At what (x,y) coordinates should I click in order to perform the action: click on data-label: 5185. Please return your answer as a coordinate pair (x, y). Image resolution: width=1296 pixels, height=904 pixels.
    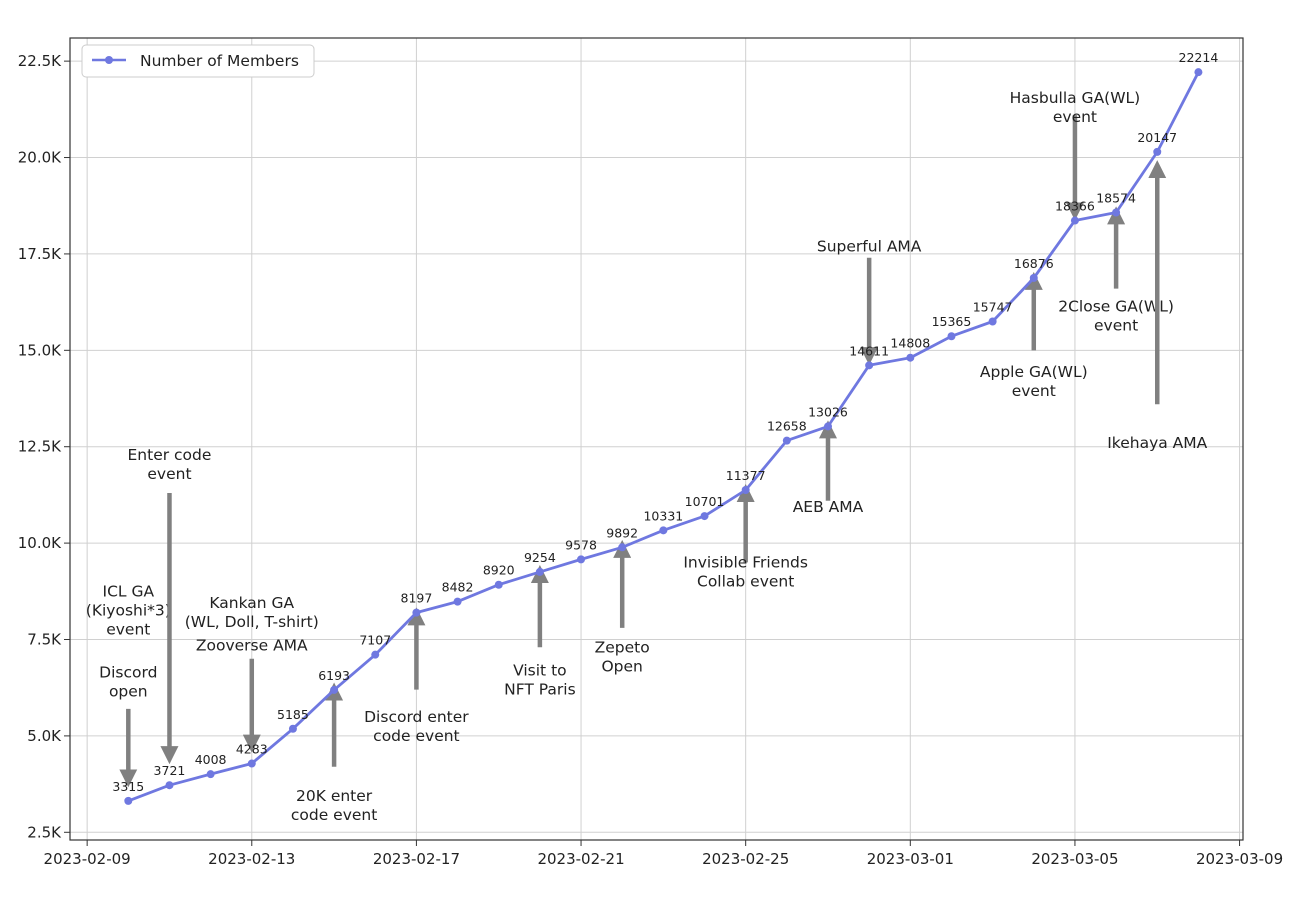
    Looking at the image, I should click on (293, 714).